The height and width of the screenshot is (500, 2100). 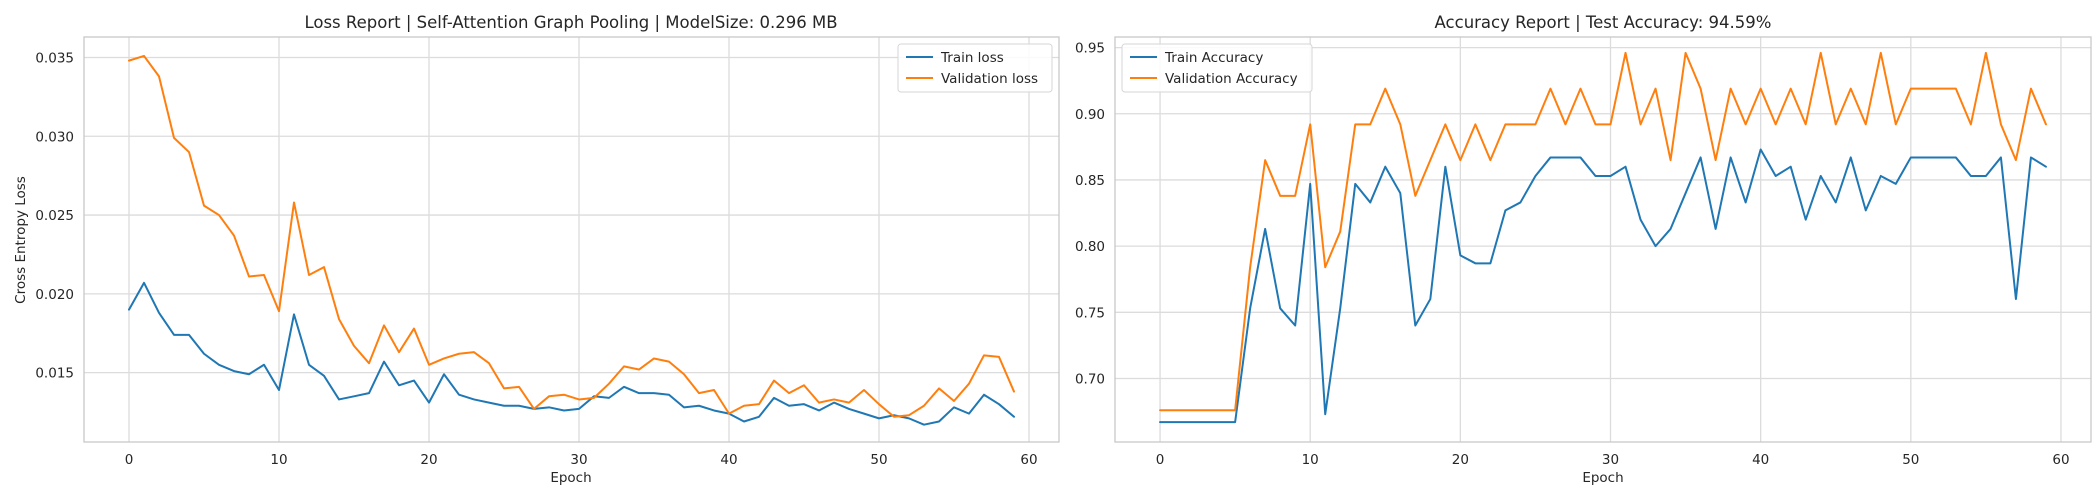 What do you see at coordinates (21, 240) in the screenshot?
I see `loss-y-axis-label: Cross Entropy Loss` at bounding box center [21, 240].